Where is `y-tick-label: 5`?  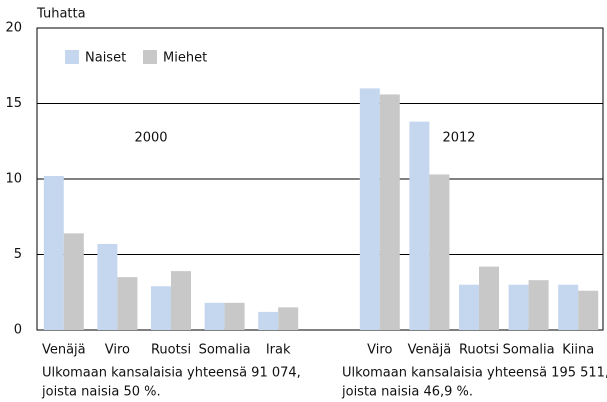 y-tick-label: 5 is located at coordinates (18, 254).